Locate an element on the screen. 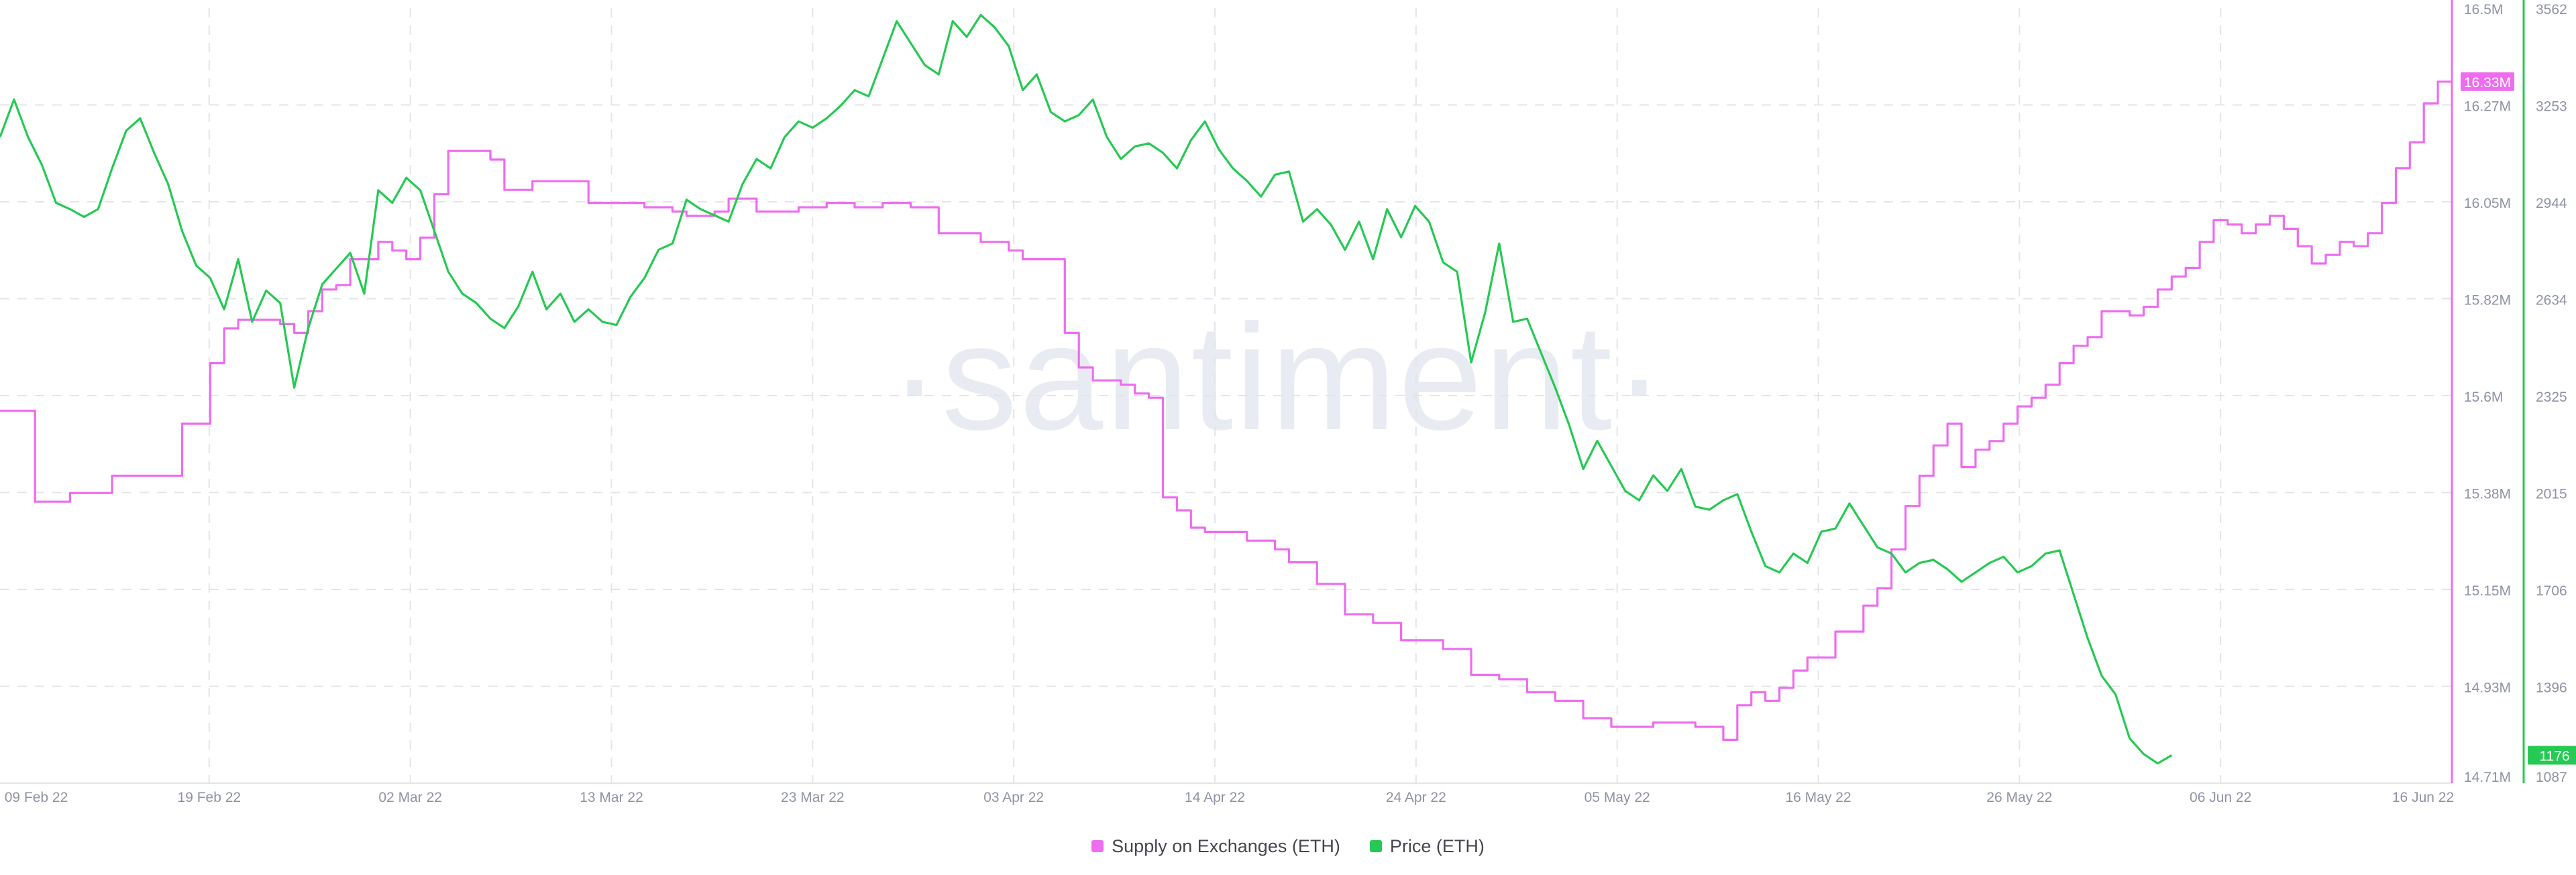  legend-item-price: Price (ETH) is located at coordinates (1427, 846).